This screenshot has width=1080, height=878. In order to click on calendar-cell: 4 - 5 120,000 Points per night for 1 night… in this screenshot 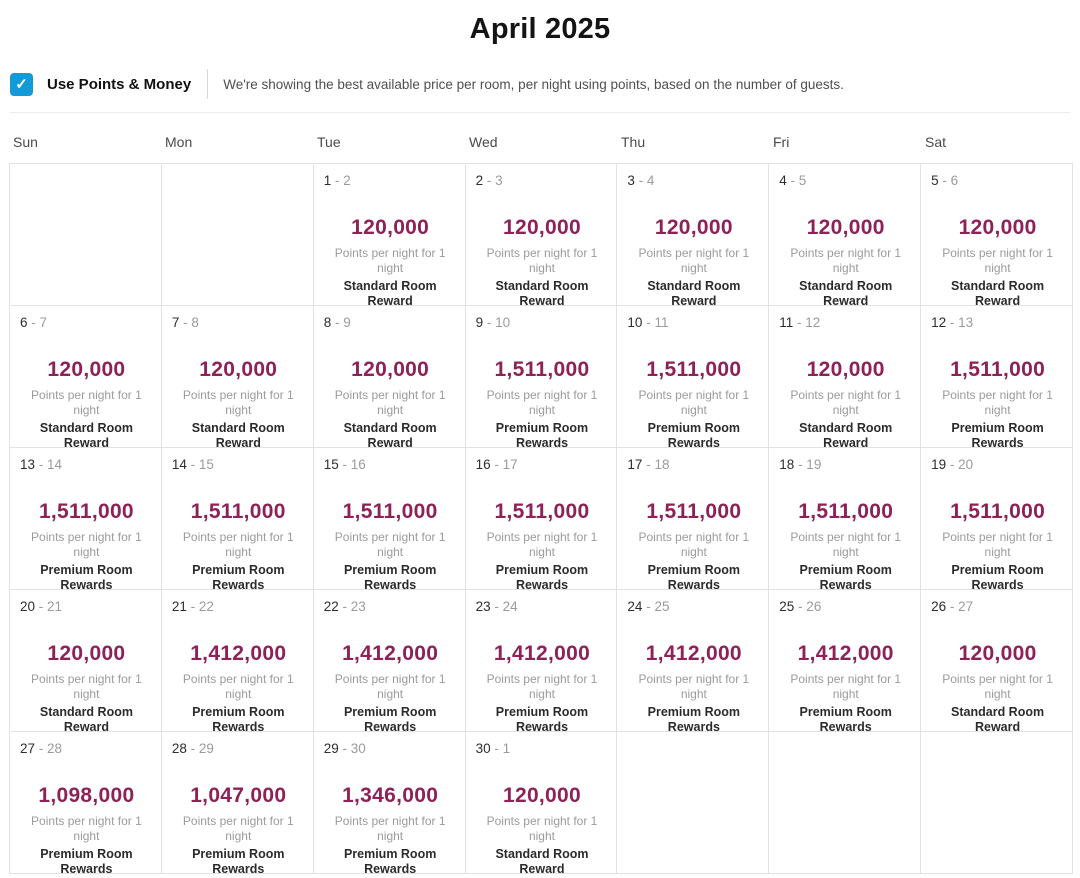, I will do `click(845, 236)`.